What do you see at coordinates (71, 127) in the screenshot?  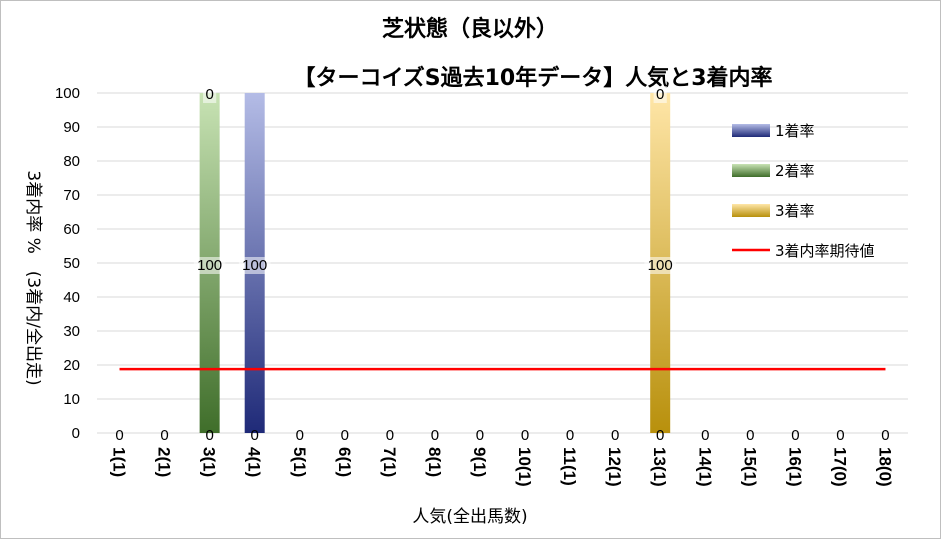 I see `y-tick-label: 90` at bounding box center [71, 127].